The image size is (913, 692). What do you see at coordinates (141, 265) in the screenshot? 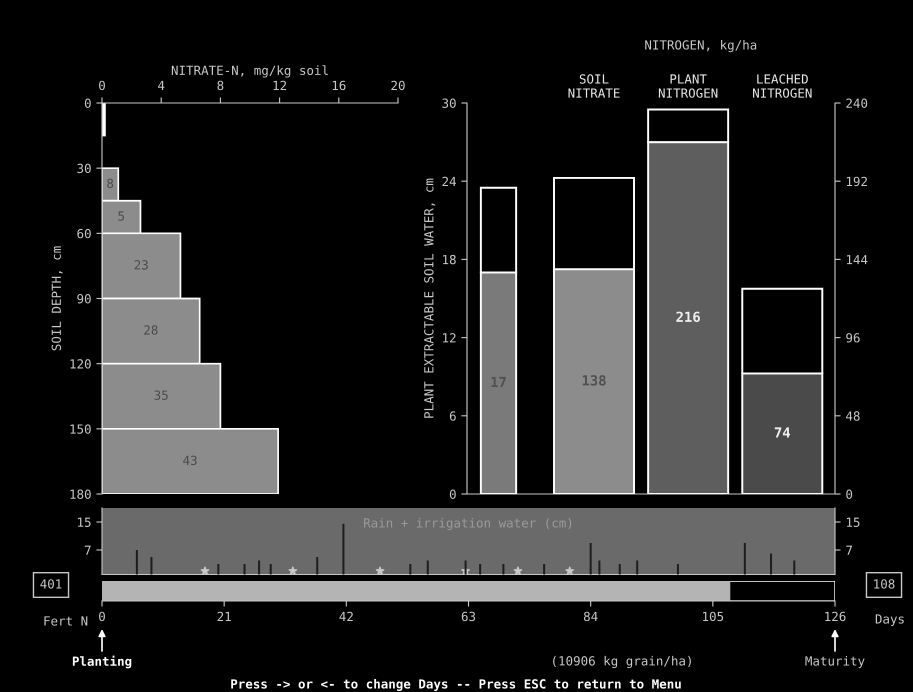
I see `annotation: 23` at bounding box center [141, 265].